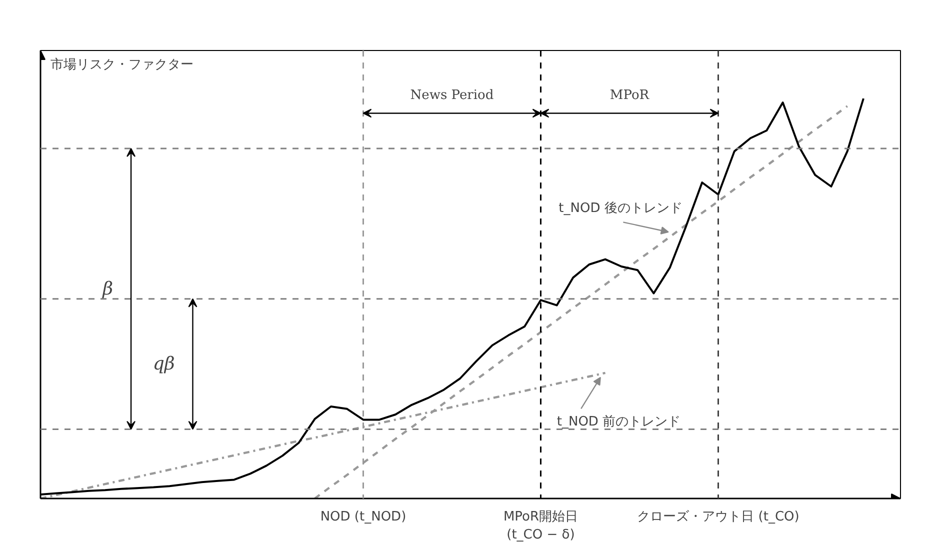  I want to click on annotation: qβ, so click(163, 364).